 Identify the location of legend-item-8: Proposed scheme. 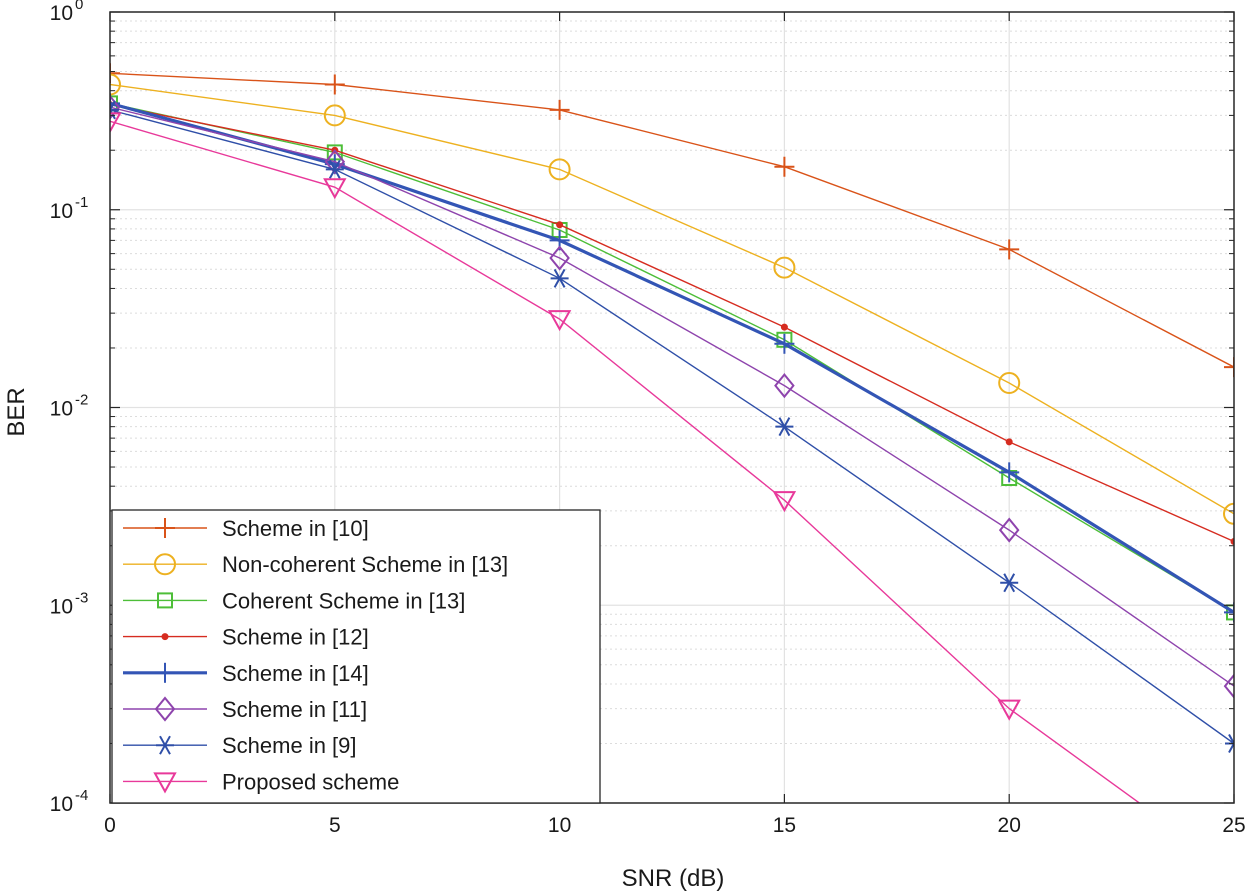
(261, 781).